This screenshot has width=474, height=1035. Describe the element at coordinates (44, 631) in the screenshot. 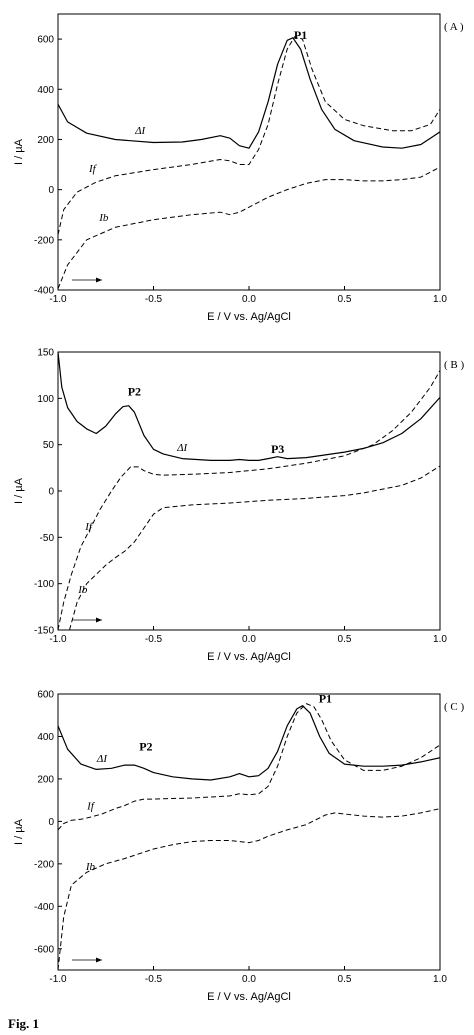

I see `y-tick-label: -150` at that location.